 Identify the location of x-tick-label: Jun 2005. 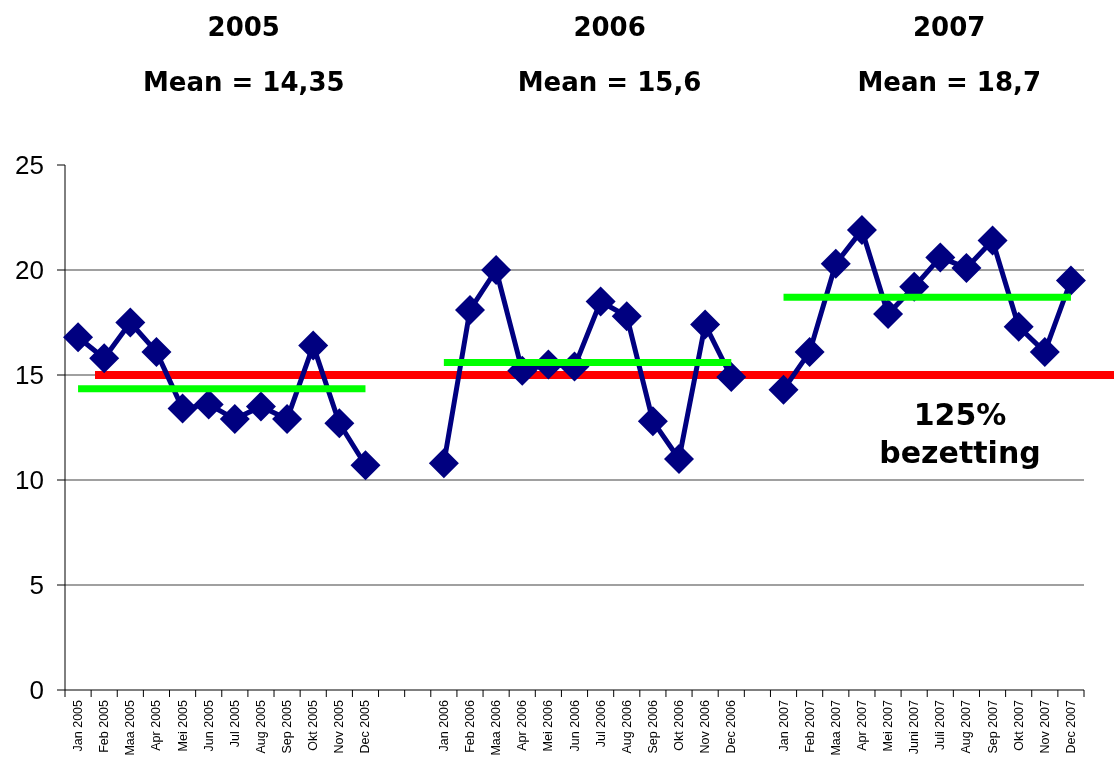
(208, 725).